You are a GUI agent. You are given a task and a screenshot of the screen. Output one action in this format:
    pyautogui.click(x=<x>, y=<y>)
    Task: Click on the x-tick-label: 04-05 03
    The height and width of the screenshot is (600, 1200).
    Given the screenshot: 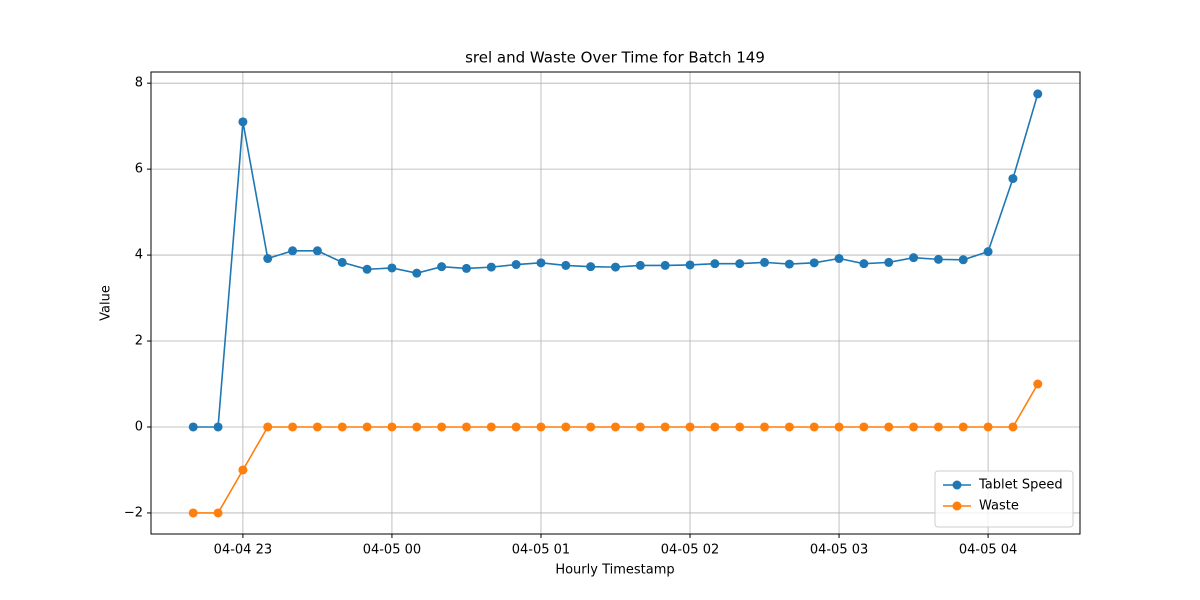 What is the action you would take?
    pyautogui.click(x=839, y=550)
    